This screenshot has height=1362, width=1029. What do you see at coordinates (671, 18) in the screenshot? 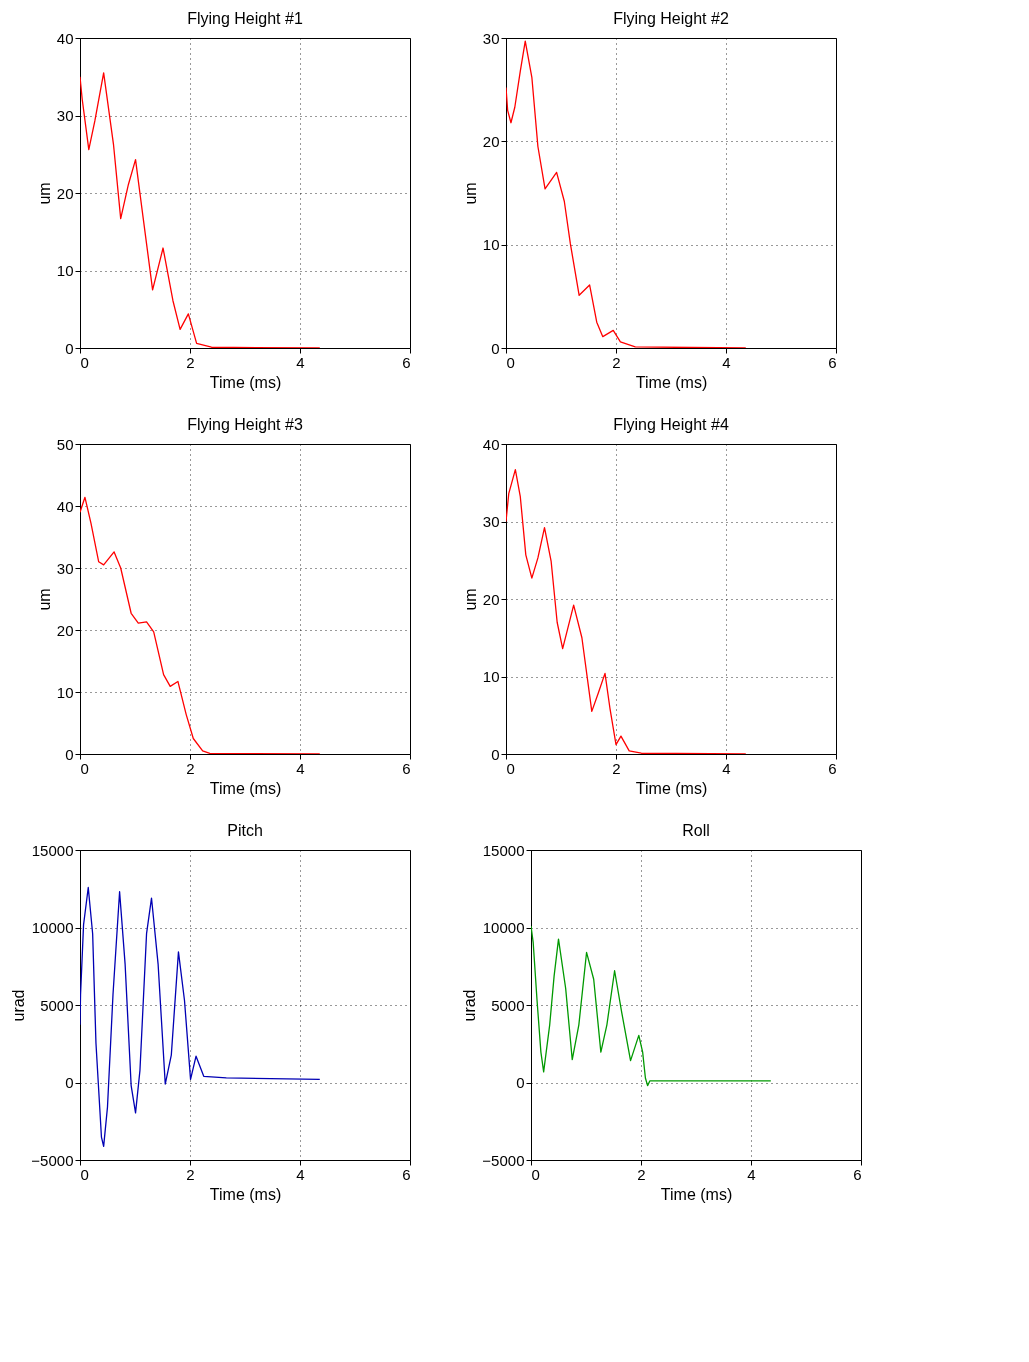
I see `chart-title: Flying Height #2` at bounding box center [671, 18].